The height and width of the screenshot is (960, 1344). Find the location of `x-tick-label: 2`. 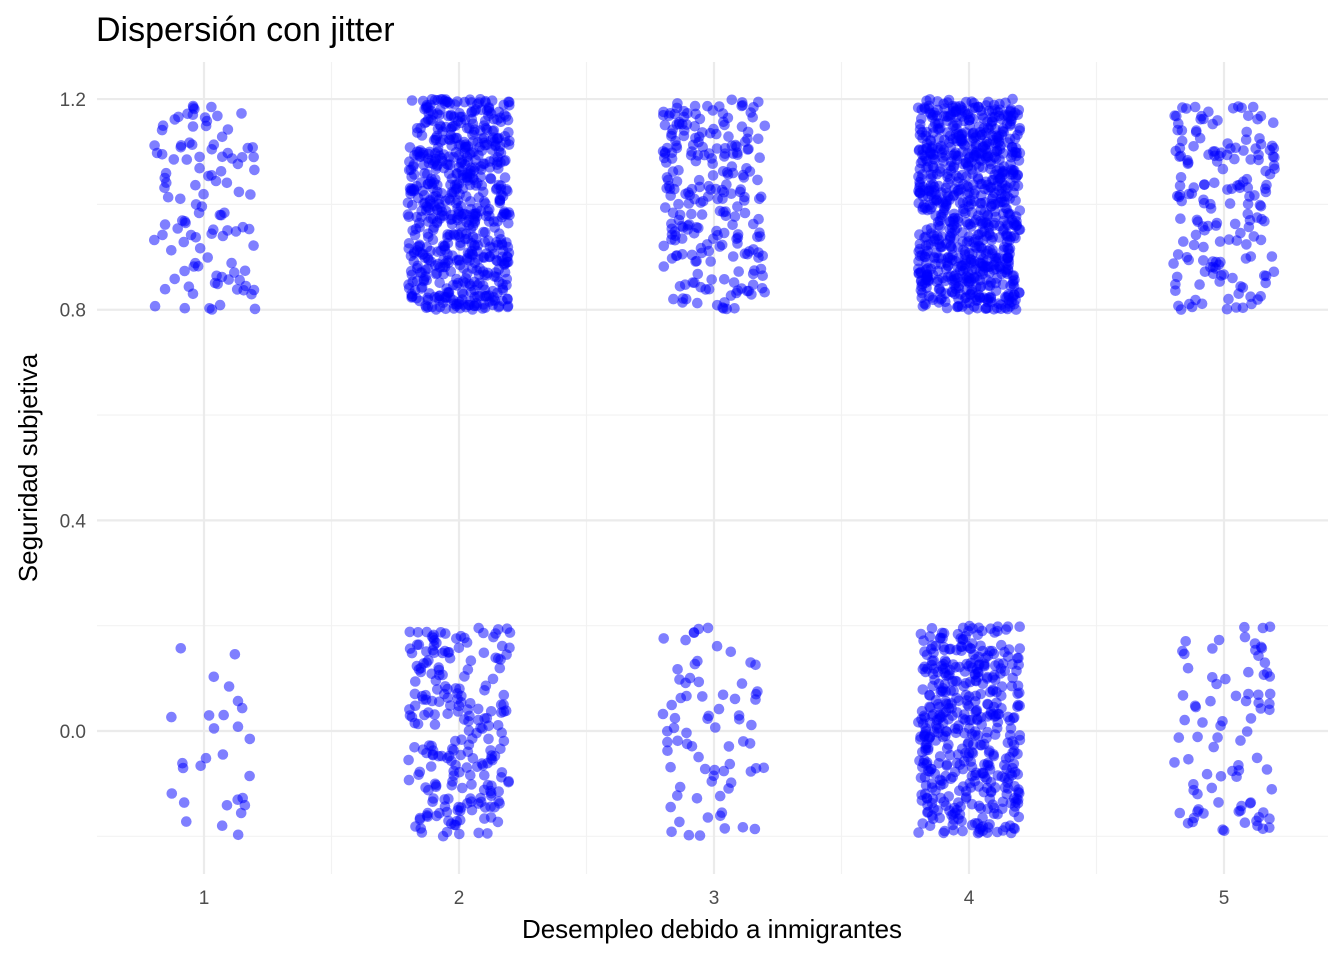

x-tick-label: 2 is located at coordinates (459, 898).